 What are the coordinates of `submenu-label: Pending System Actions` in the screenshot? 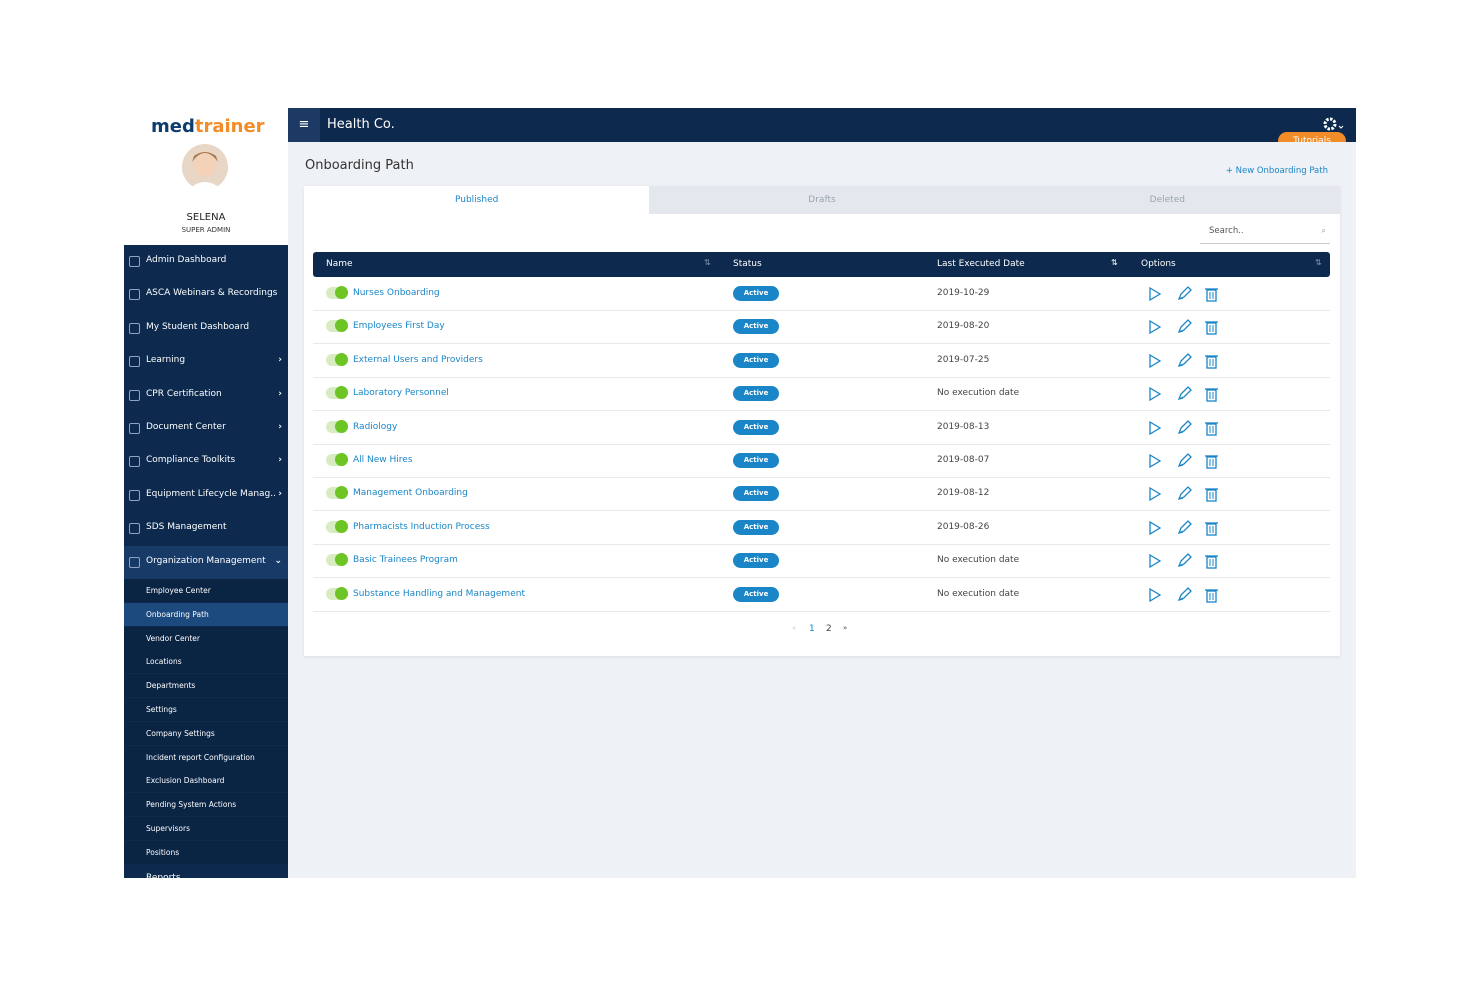 It's located at (191, 805).